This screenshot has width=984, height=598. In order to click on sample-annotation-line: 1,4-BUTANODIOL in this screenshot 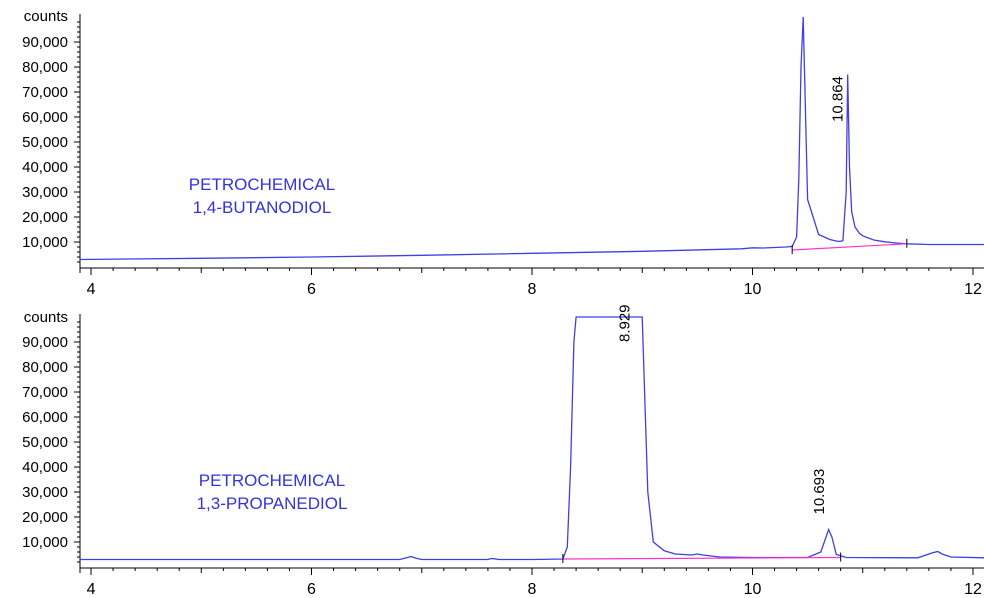, I will do `click(262, 207)`.